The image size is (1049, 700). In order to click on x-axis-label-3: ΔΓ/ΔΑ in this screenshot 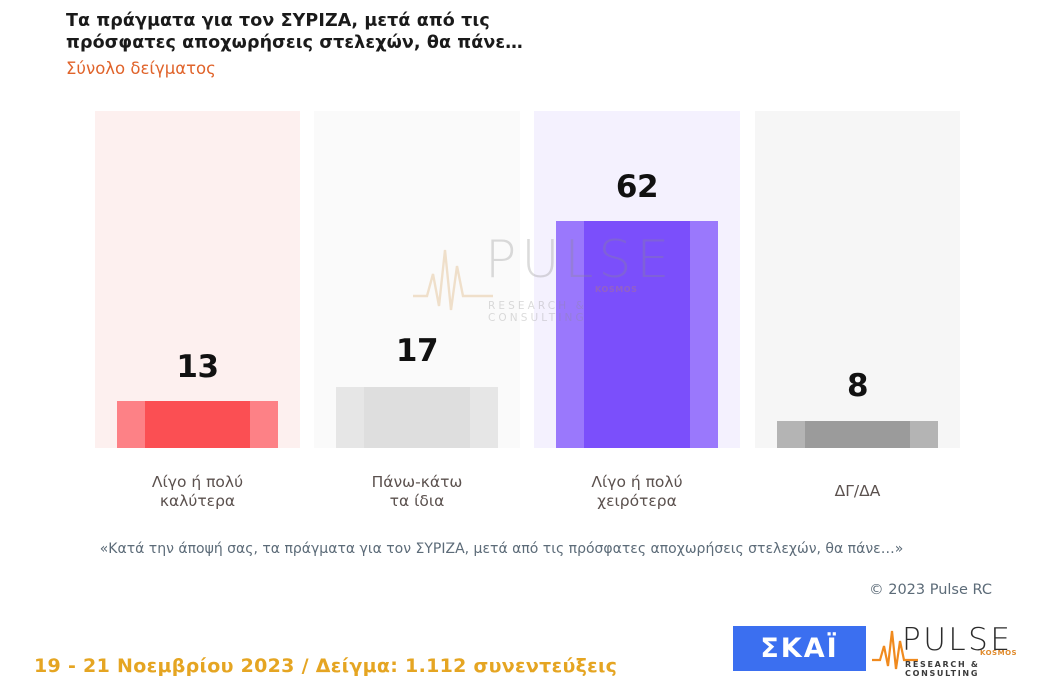, I will do `click(857, 491)`.